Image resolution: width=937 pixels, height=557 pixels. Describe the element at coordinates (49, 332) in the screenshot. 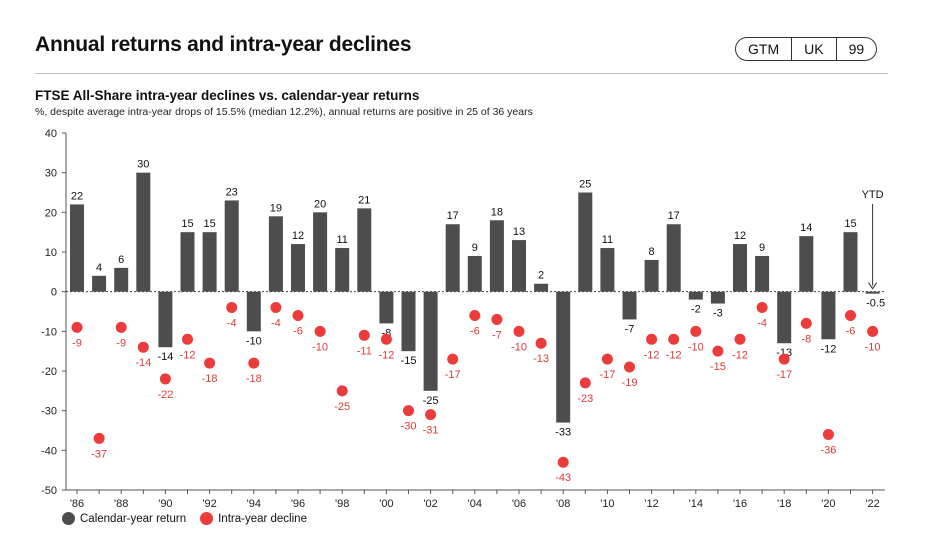

I see `y-tick-label: -10` at that location.